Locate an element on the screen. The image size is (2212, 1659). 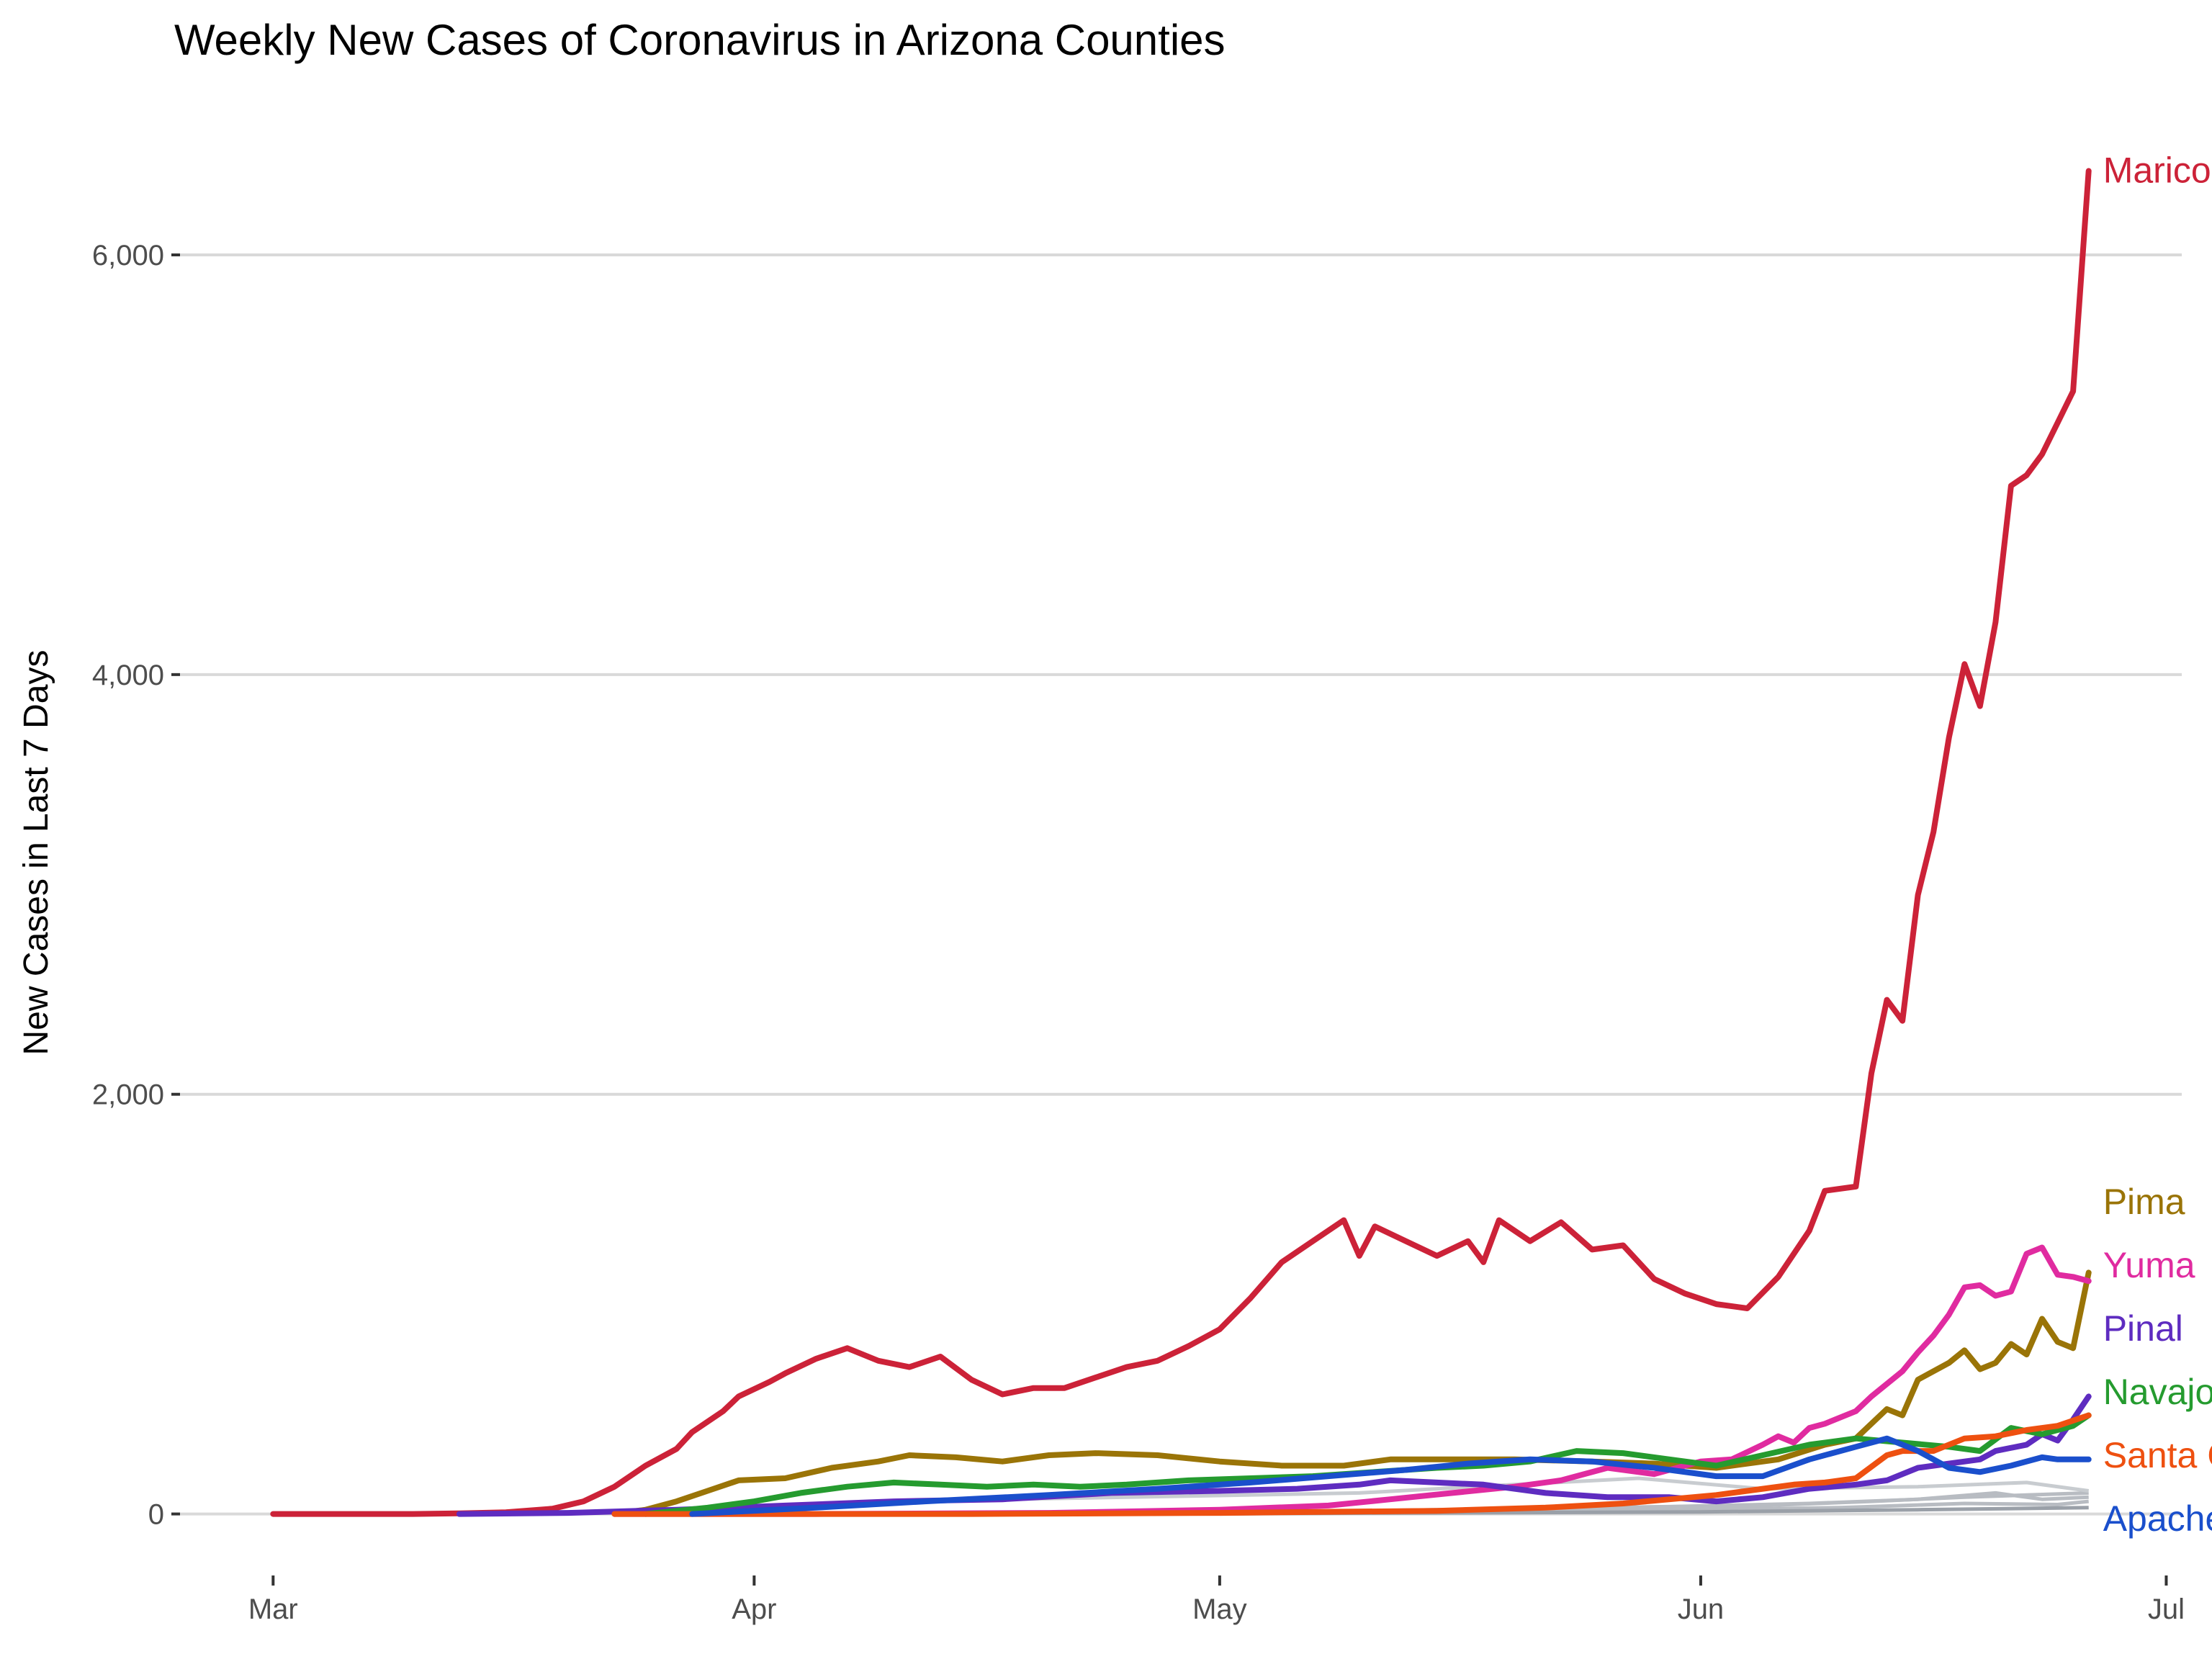
series-label-navajo: Navajo is located at coordinates (2157, 1392).